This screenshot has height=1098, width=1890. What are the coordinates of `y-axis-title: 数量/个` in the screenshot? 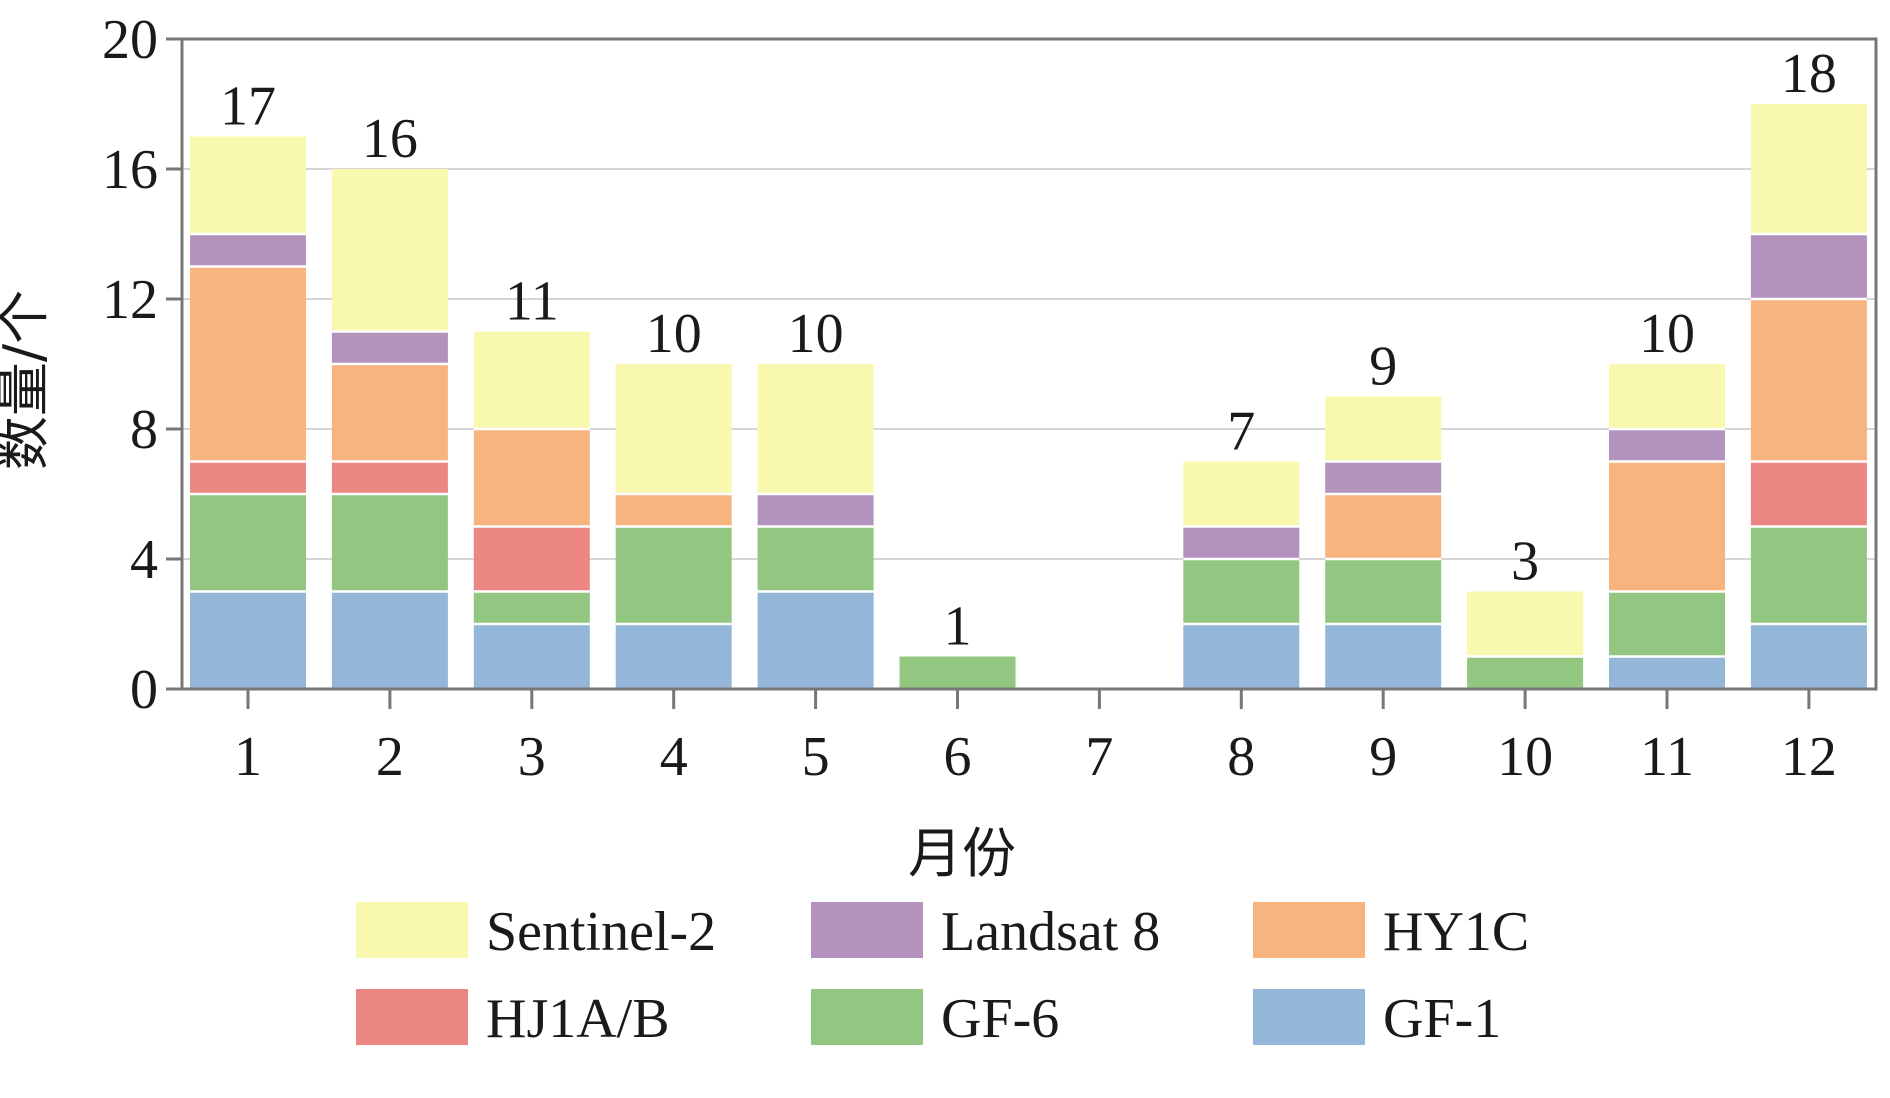 It's located at (27, 380).